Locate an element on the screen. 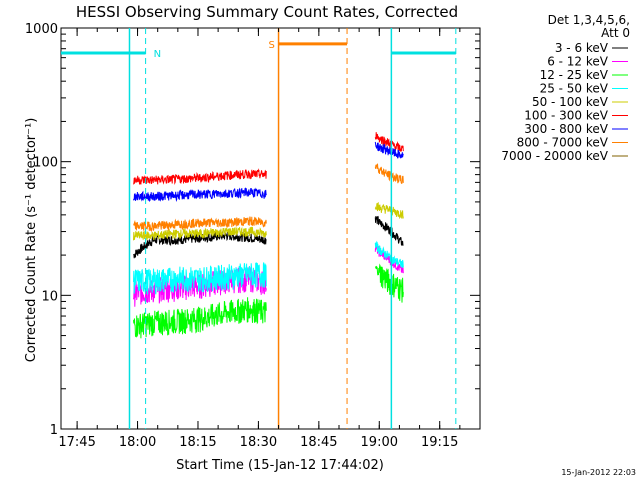 This screenshot has width=640, height=480. marker-label: S is located at coordinates (272, 45).